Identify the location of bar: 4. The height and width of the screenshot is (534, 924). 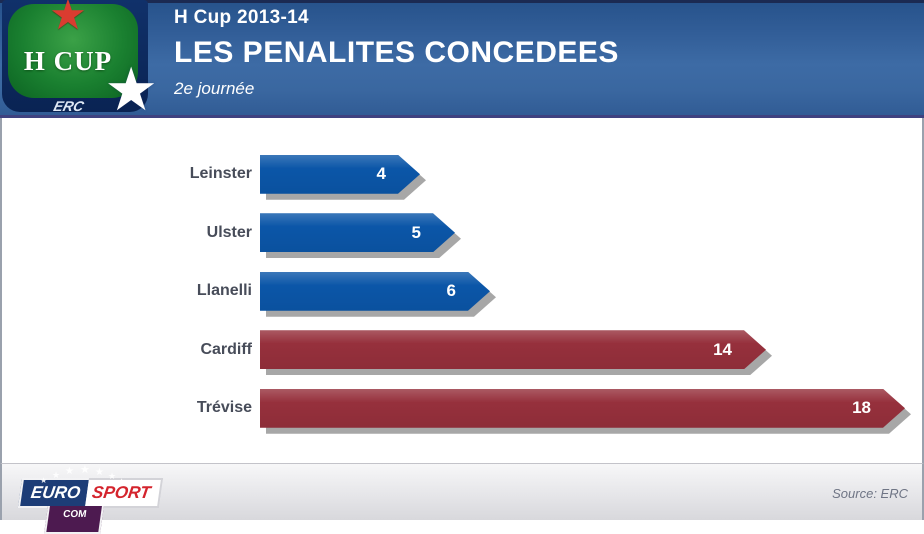
(340, 174).